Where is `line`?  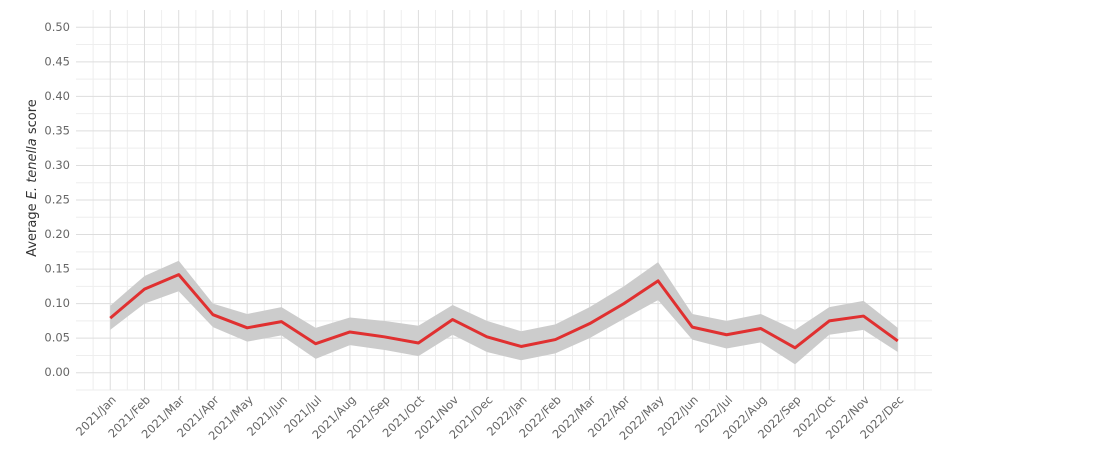
line is located at coordinates (504, 311).